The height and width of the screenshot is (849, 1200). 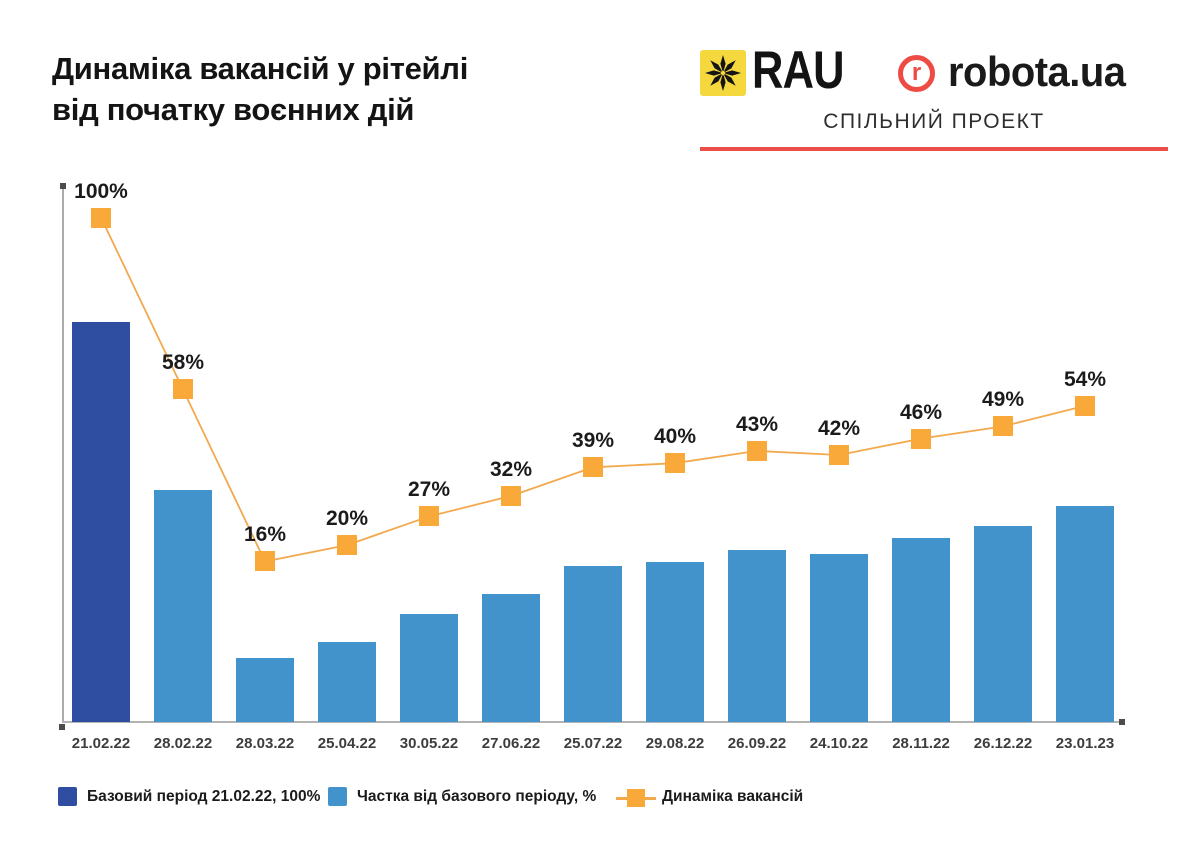 I want to click on marker-value-label: 27%, so click(x=429, y=490).